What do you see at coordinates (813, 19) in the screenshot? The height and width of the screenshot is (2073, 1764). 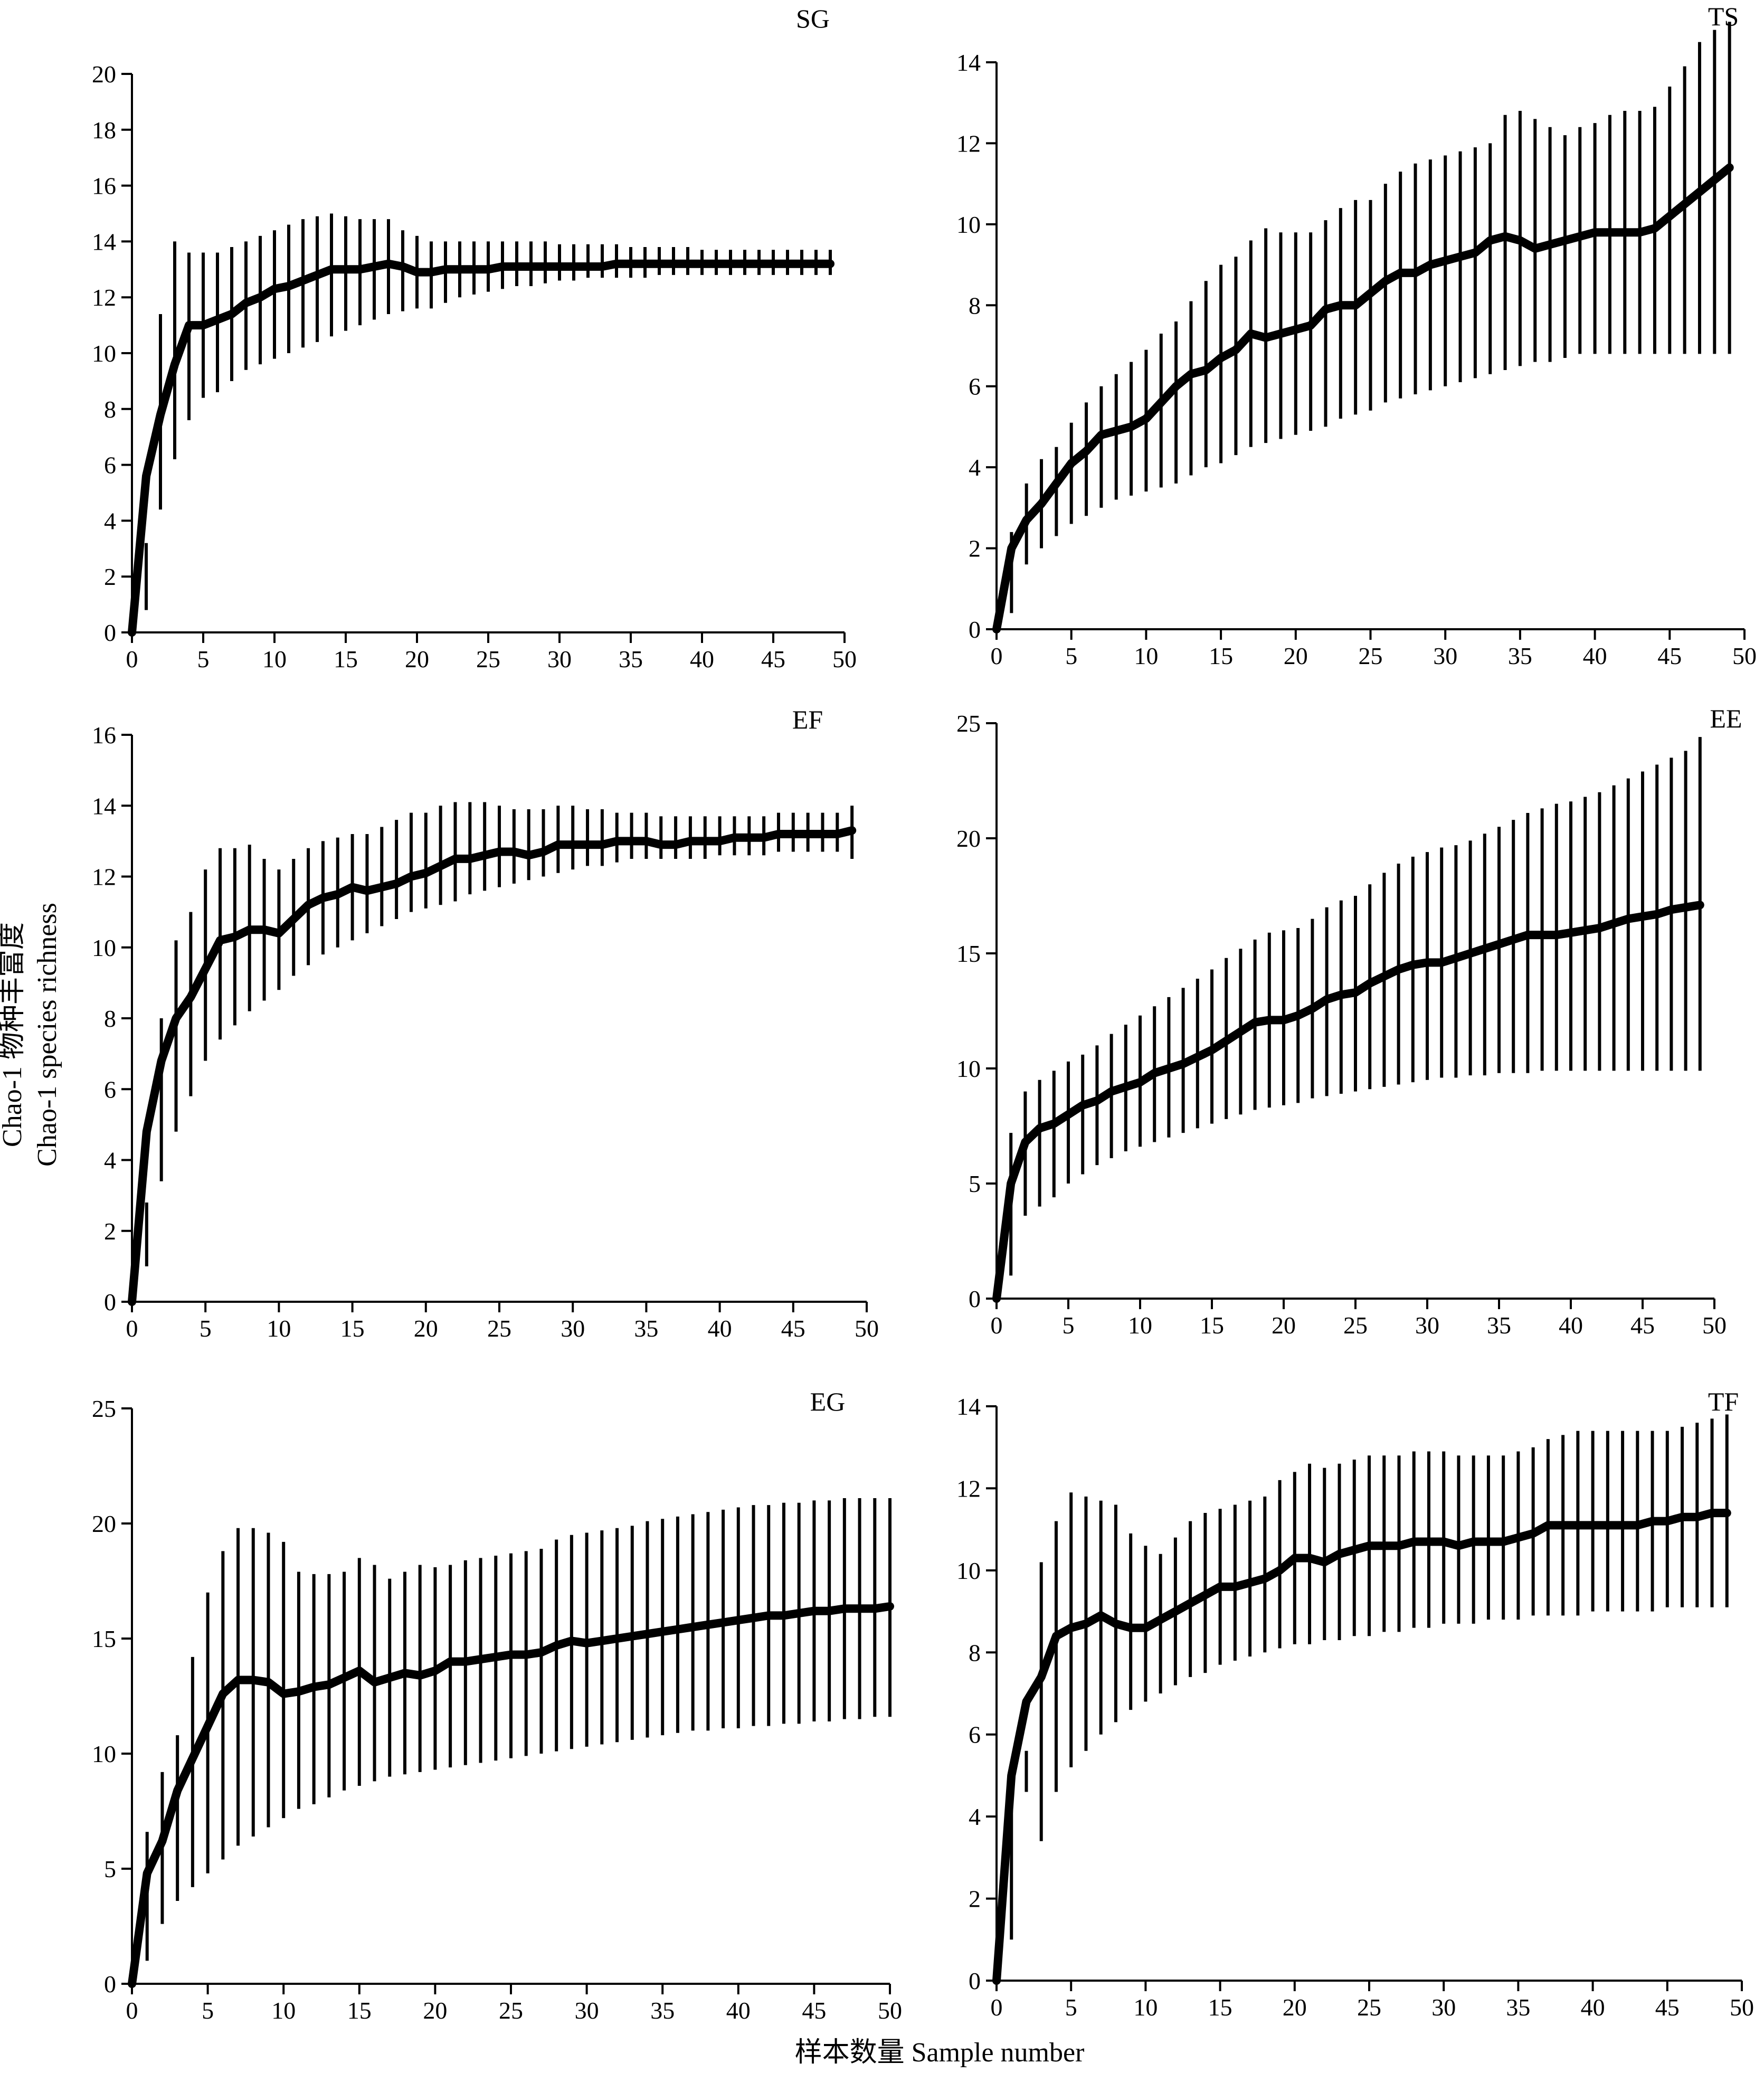 I see `panel-label: SG` at bounding box center [813, 19].